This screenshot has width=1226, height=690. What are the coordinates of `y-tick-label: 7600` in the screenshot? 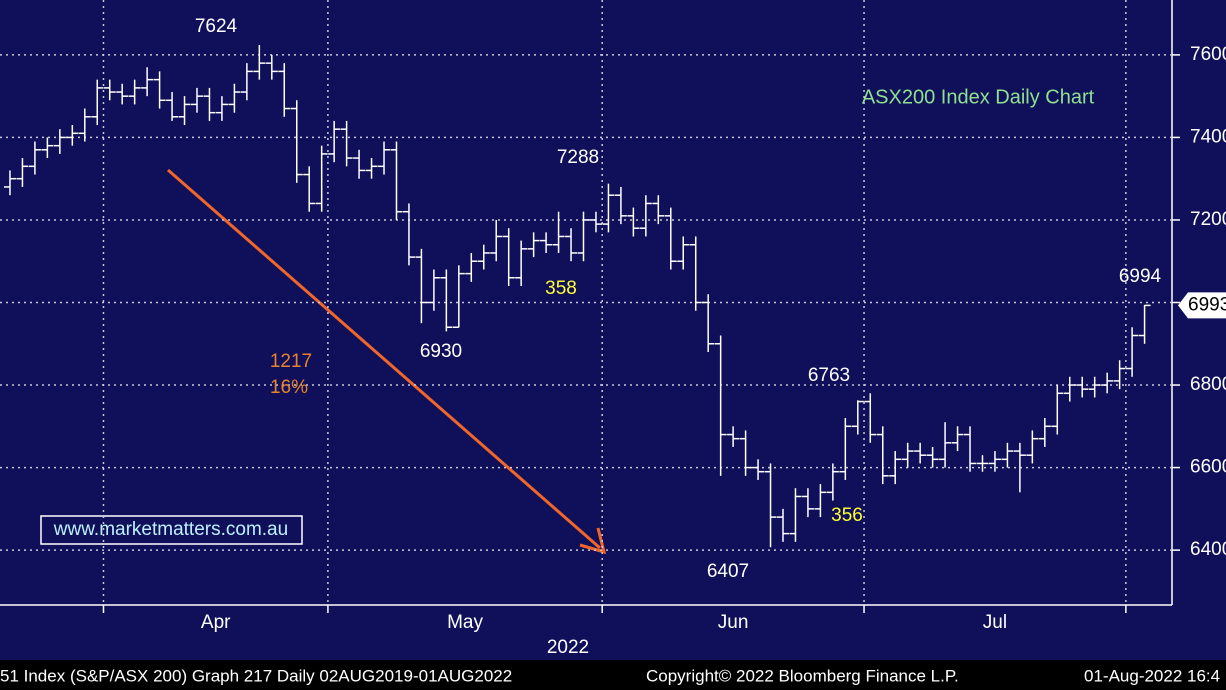 It's located at (1208, 54).